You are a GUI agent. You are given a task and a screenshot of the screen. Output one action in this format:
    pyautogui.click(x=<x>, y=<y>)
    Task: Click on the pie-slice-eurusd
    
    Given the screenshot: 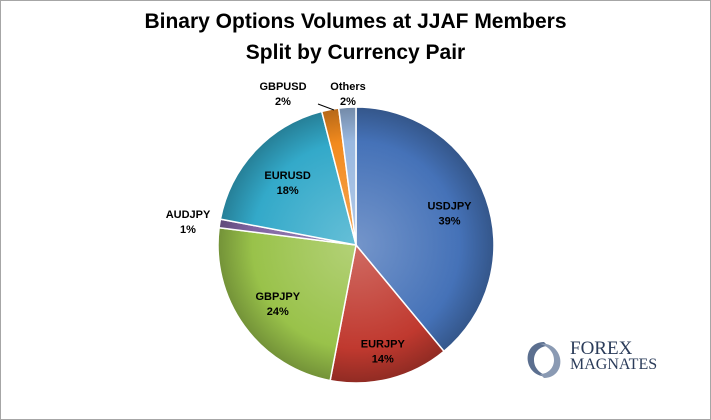 What is the action you would take?
    pyautogui.click(x=288, y=178)
    